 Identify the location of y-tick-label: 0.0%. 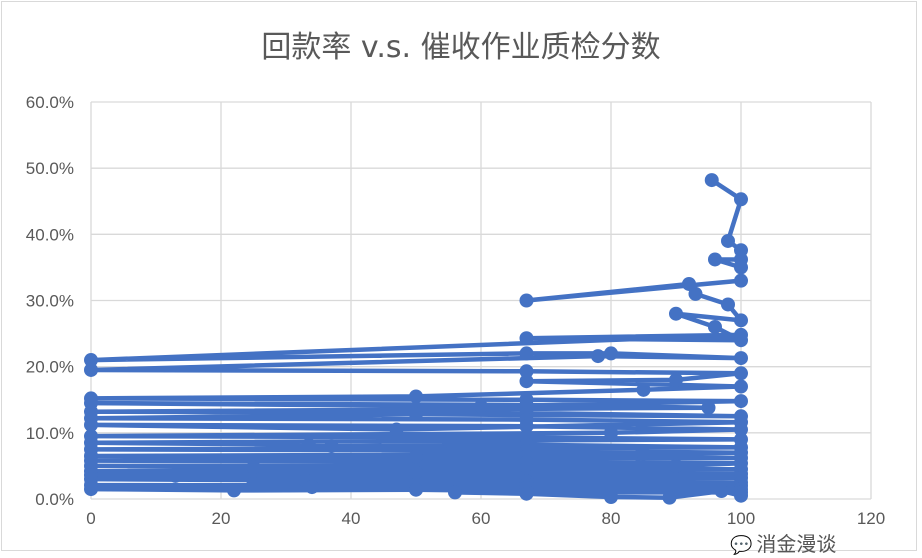
(54, 499).